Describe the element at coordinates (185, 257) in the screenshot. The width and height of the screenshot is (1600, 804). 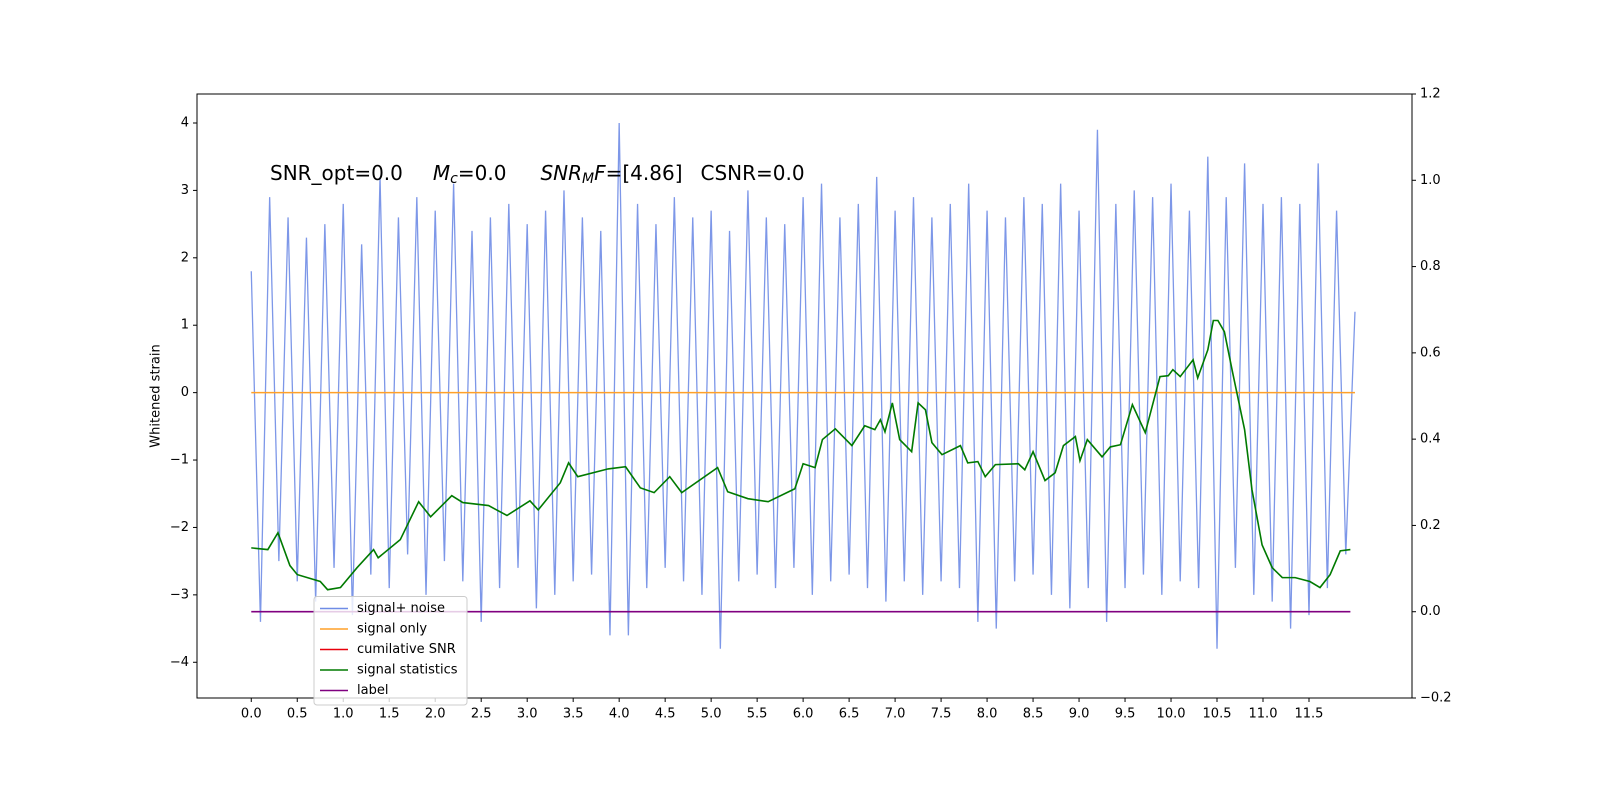
I see `y-tick-label: 2` at that location.